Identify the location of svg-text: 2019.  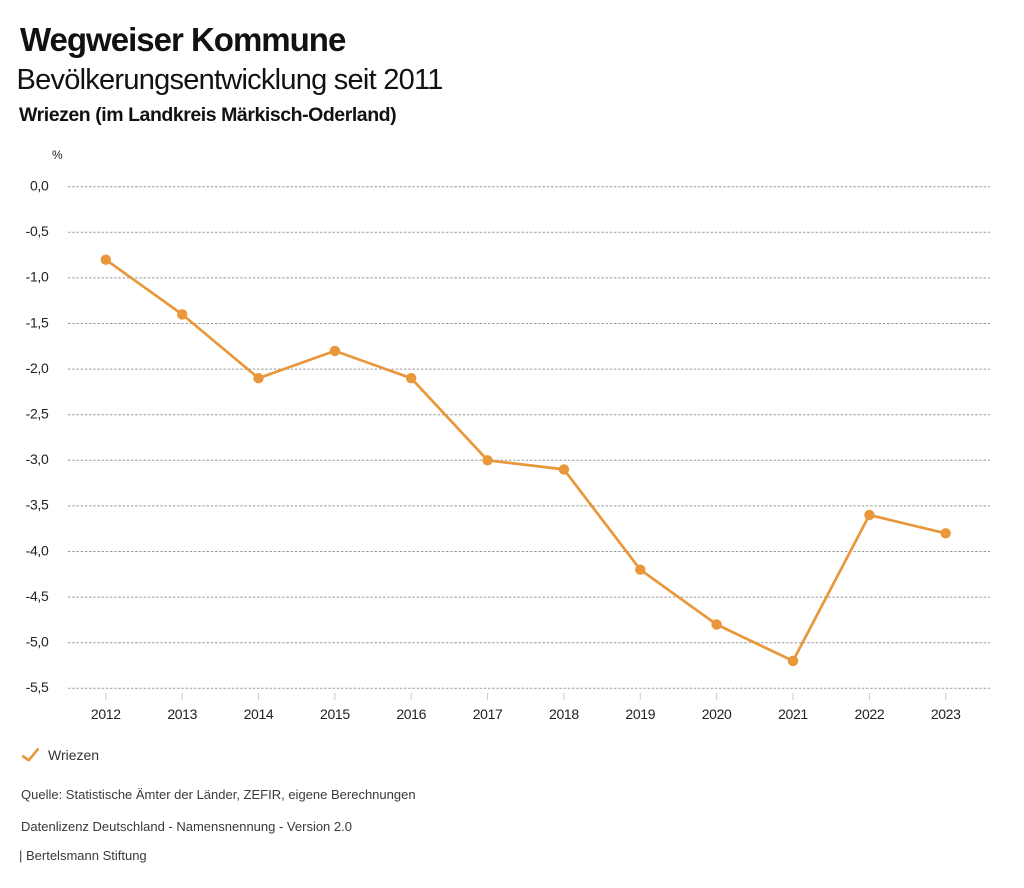
(640, 714).